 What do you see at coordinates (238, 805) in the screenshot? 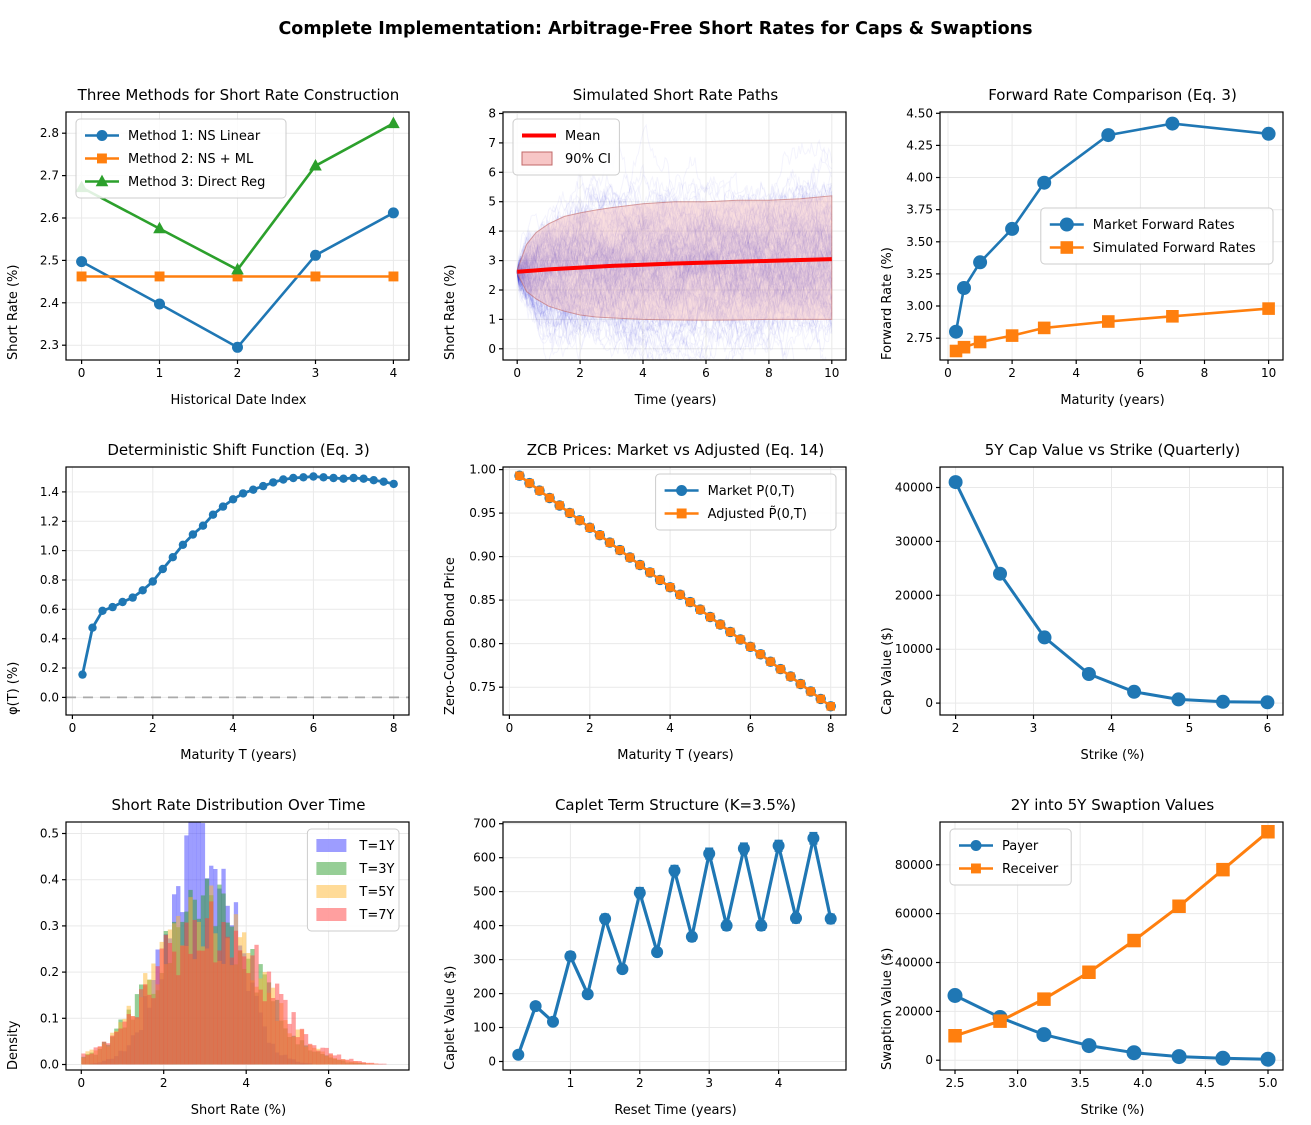
I see `chart-title: Short Rate Distribution Over Time` at bounding box center [238, 805].